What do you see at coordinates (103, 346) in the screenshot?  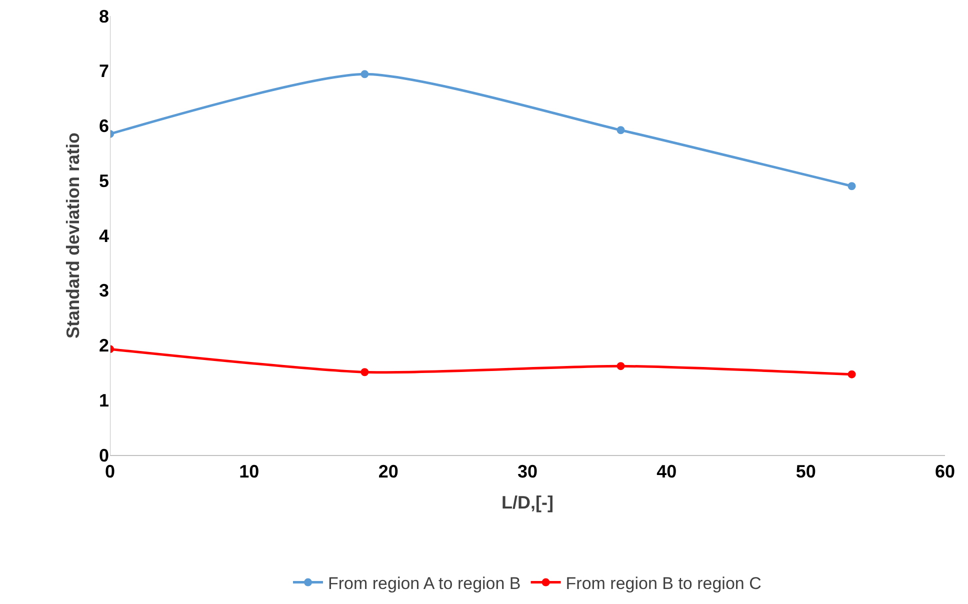 I see `y-tick-label: 2` at bounding box center [103, 346].